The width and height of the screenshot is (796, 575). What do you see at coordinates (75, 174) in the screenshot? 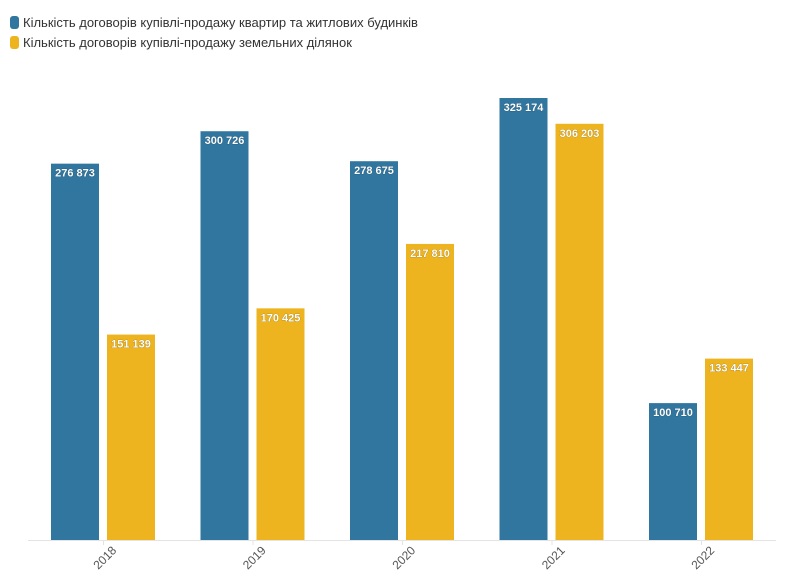
I see `data-label: 276 873` at bounding box center [75, 174].